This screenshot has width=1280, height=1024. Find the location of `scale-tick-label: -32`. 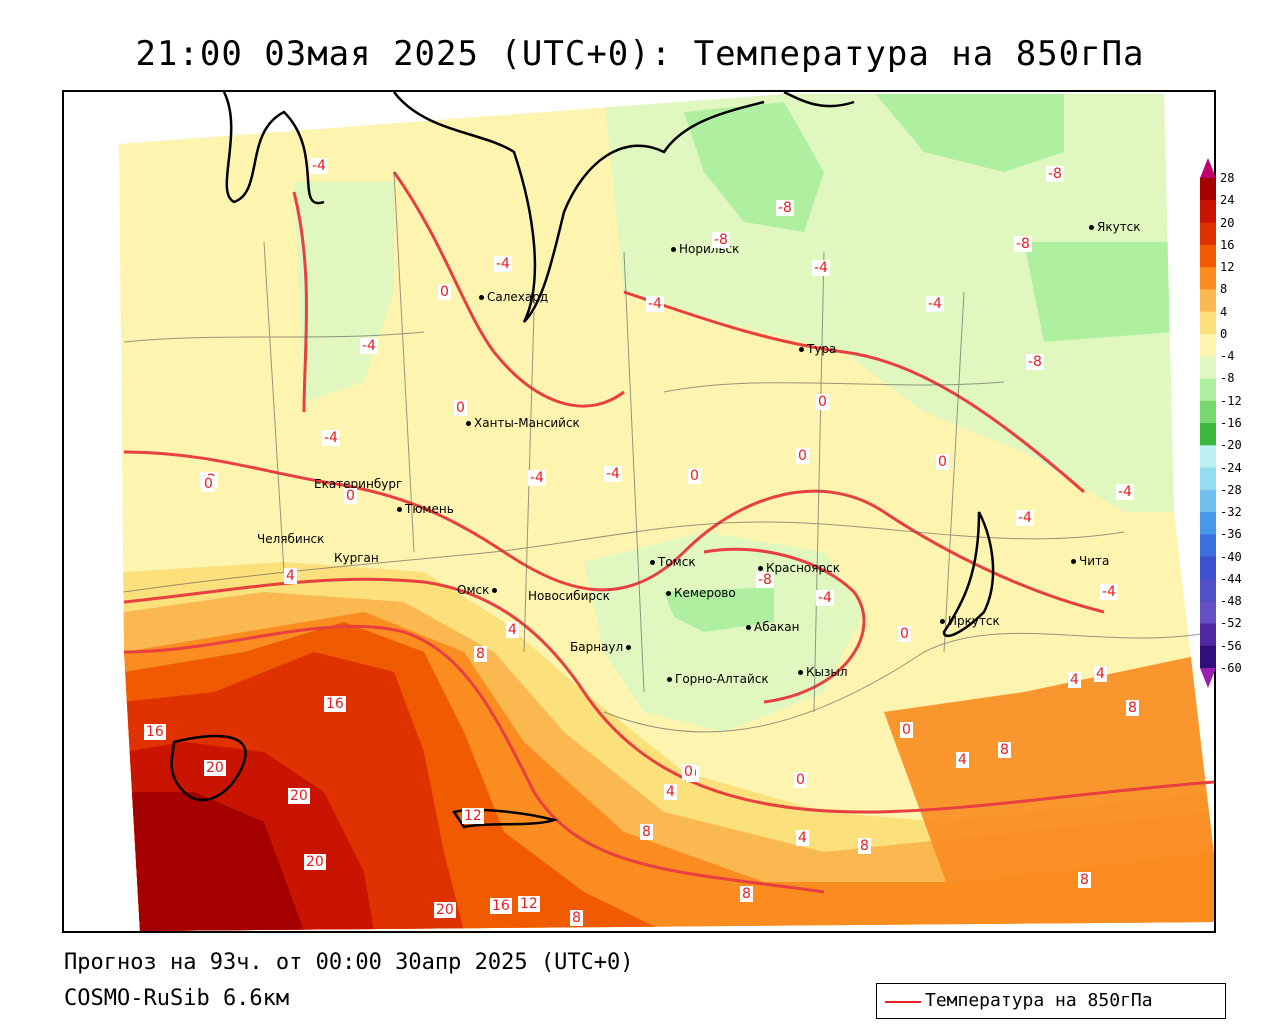

scale-tick-label: -32 is located at coordinates (1231, 512).